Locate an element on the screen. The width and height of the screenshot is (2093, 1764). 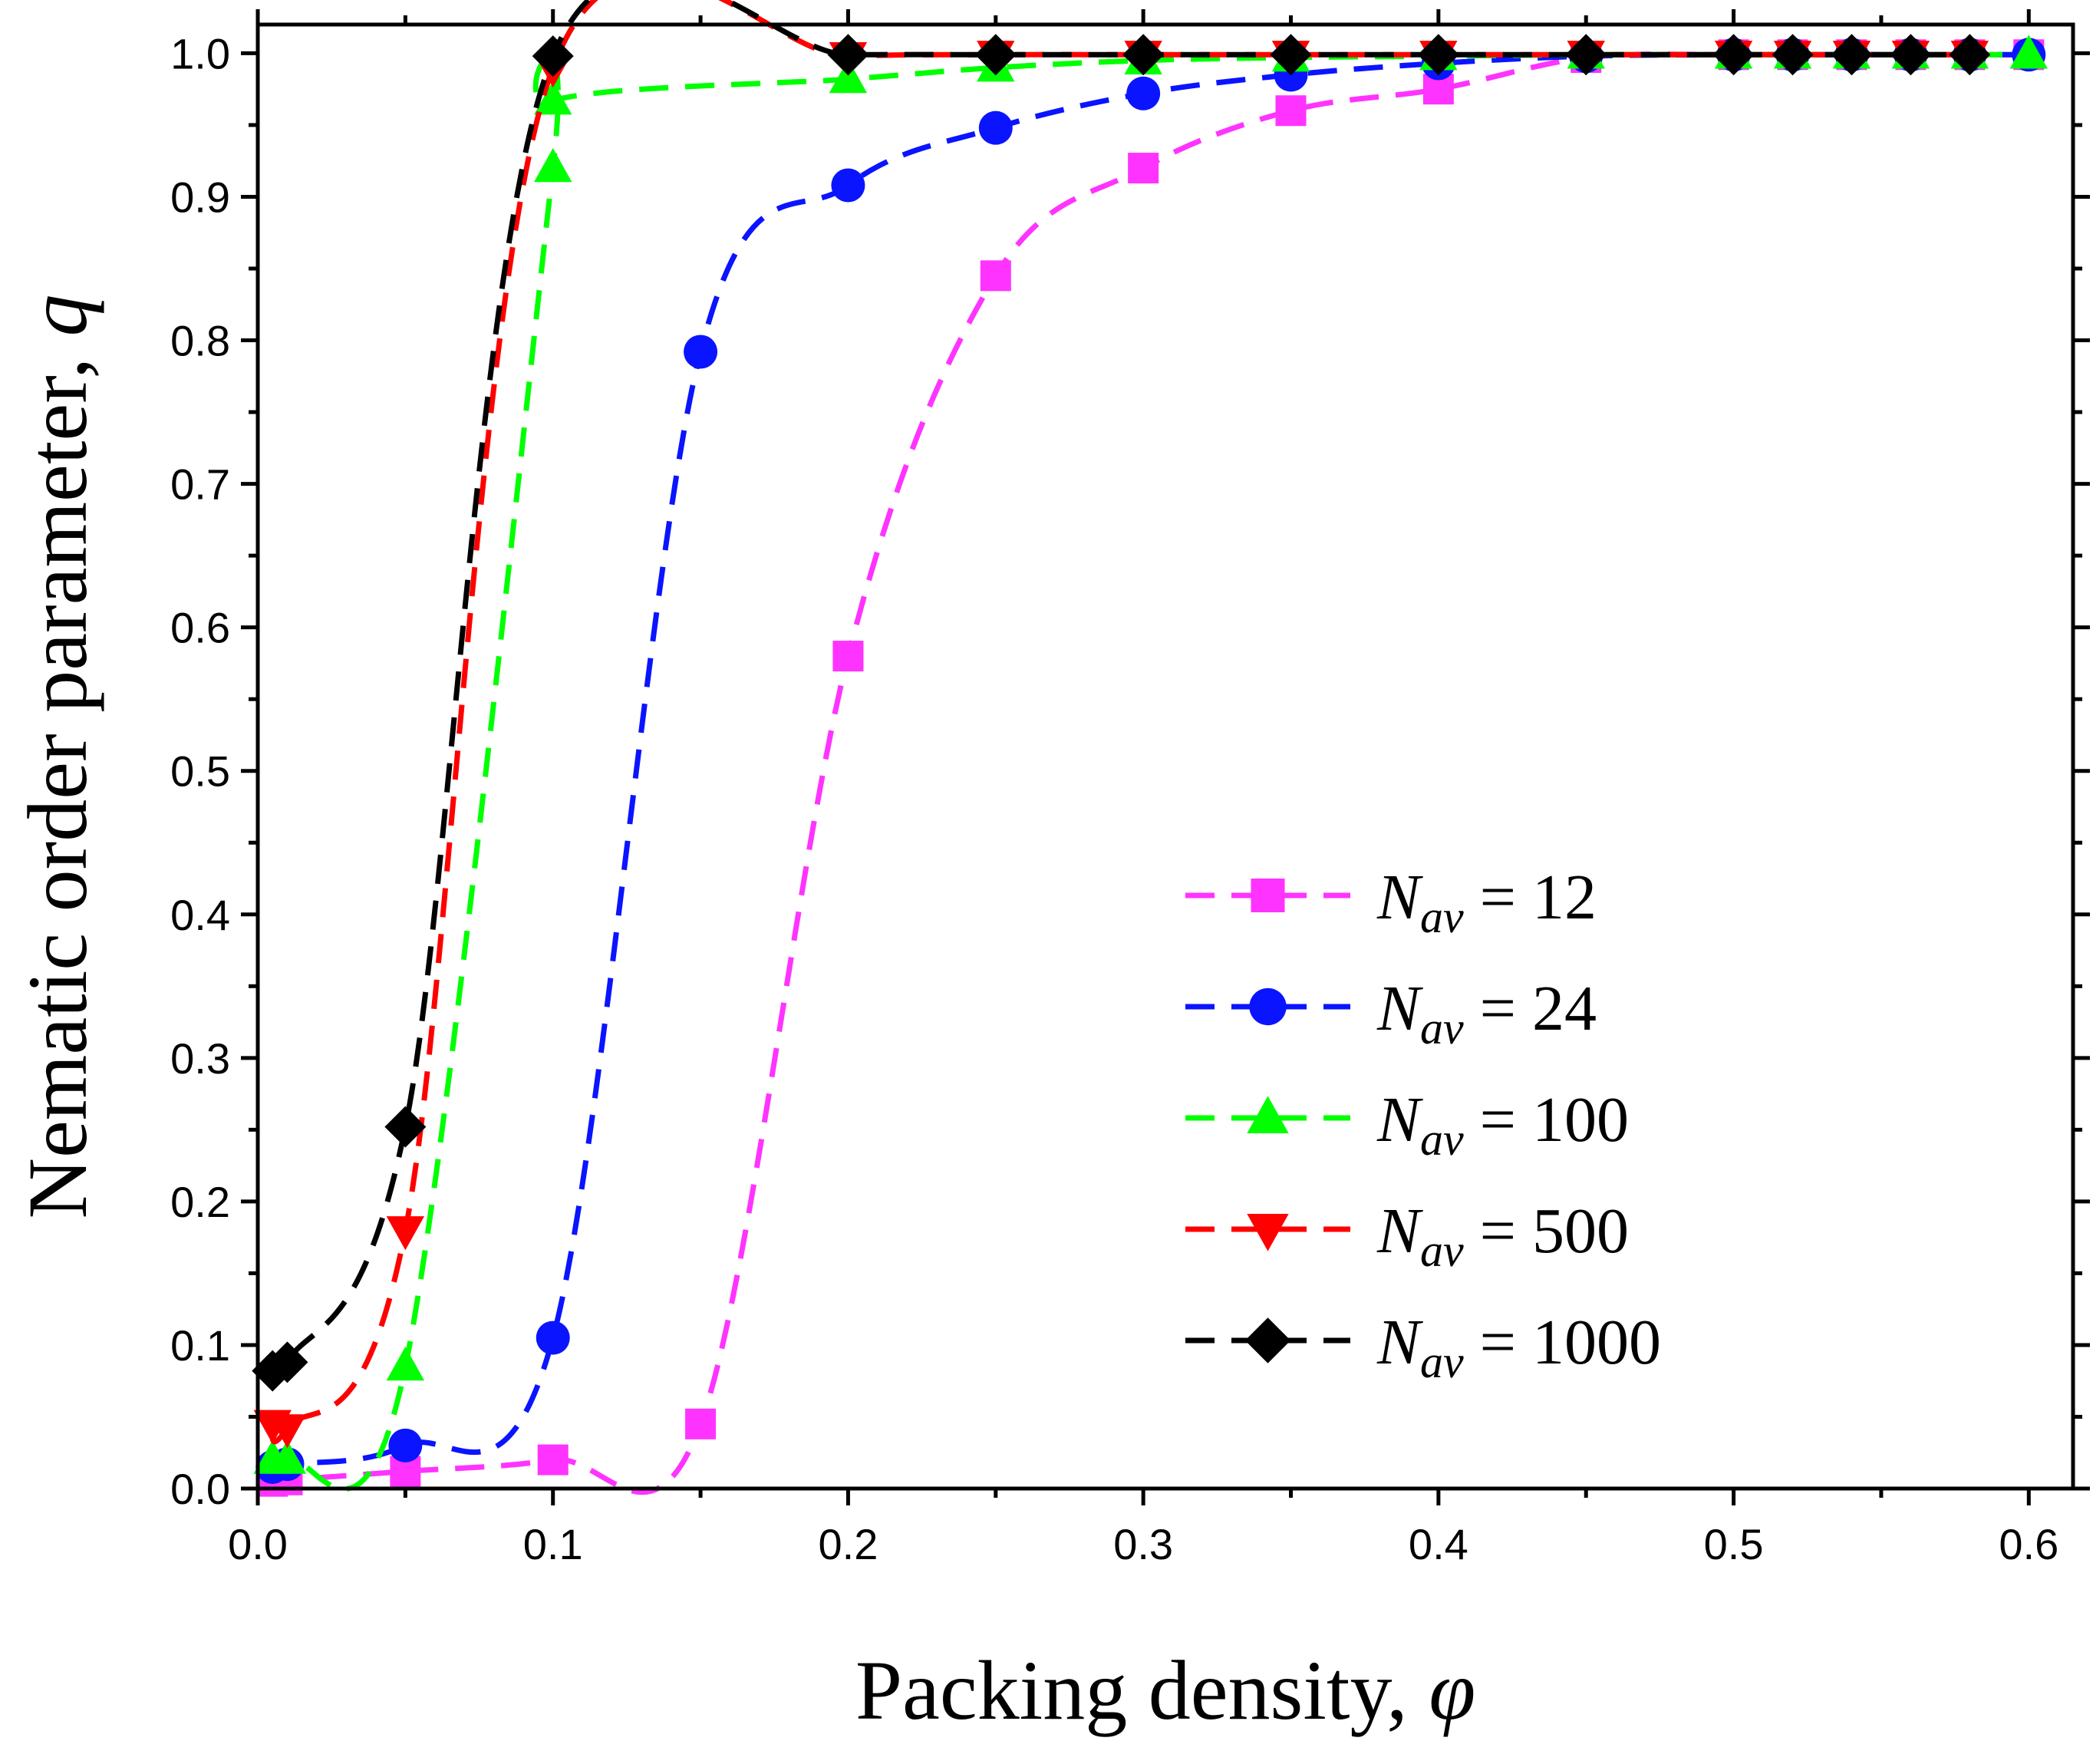
legend-item: Nav = 1000 is located at coordinates (1423, 1347).